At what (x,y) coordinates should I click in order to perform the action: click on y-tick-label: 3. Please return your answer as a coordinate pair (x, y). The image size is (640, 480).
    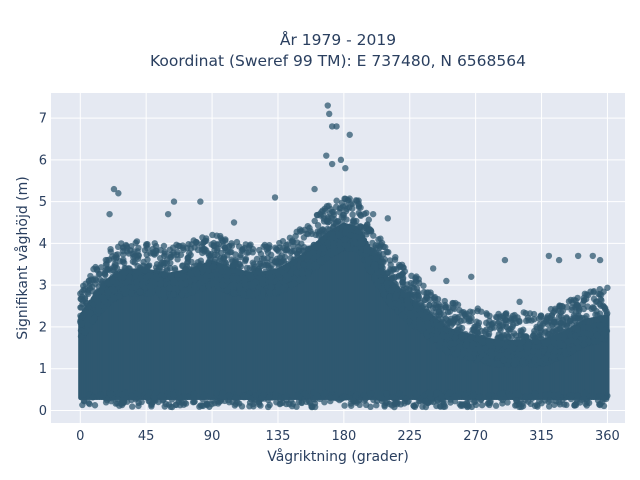
    Looking at the image, I should click on (43, 286).